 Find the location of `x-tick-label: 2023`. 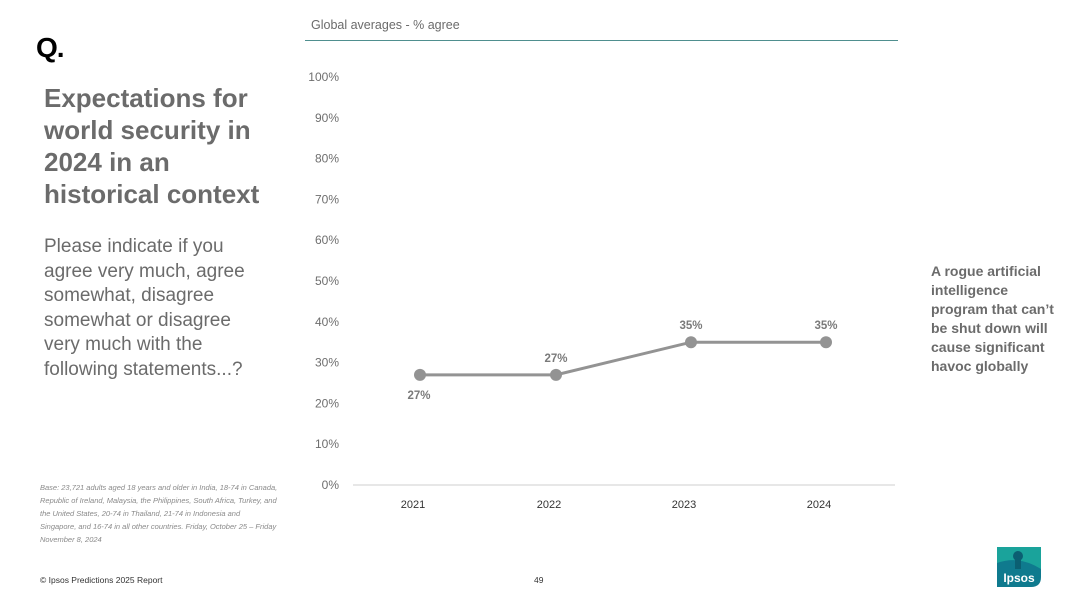

x-tick-label: 2023 is located at coordinates (684, 505).